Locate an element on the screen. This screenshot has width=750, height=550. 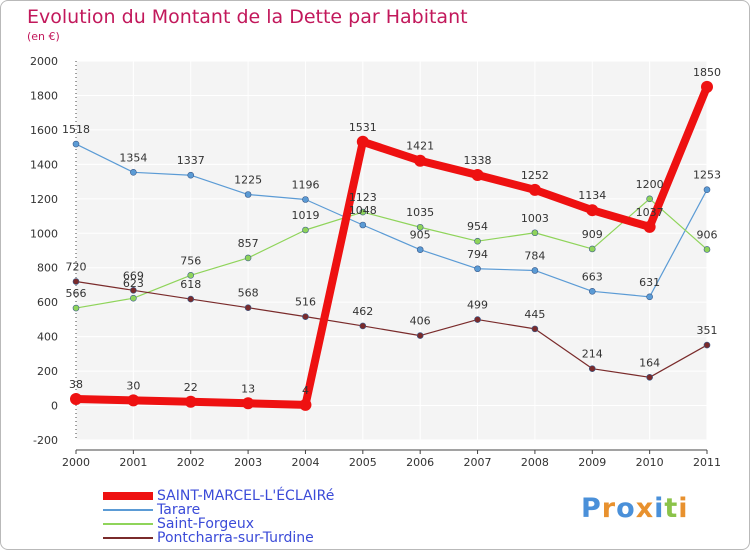
legend-swatch-saint-marcel is located at coordinates (128, 496).